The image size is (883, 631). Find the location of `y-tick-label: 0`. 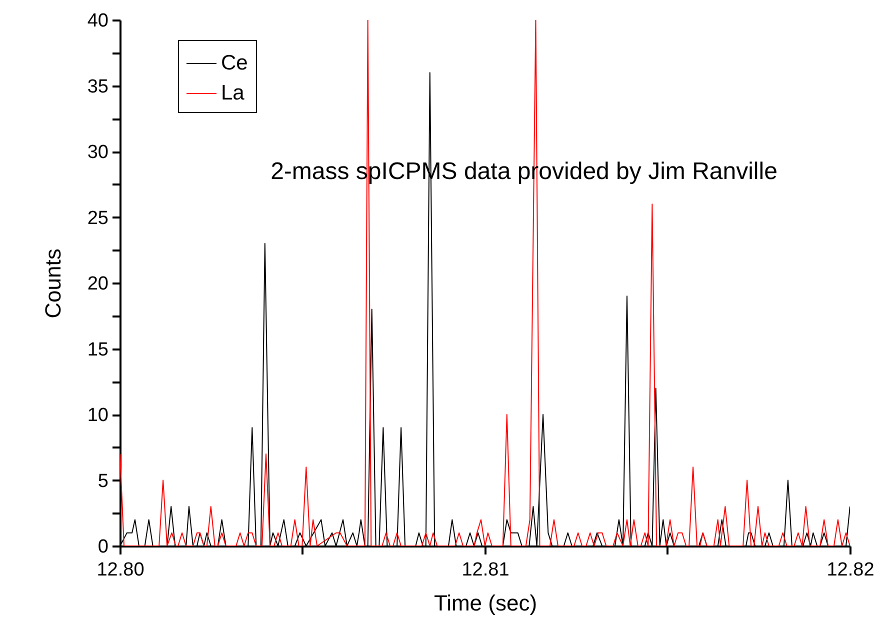

y-tick-label: 0 is located at coordinates (103, 547).